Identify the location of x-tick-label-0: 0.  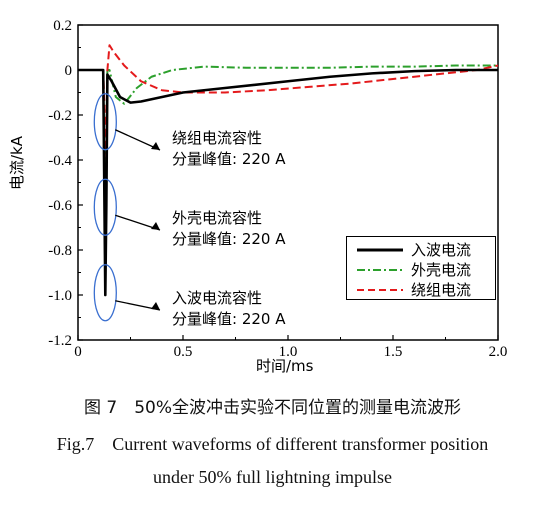
(78, 352).